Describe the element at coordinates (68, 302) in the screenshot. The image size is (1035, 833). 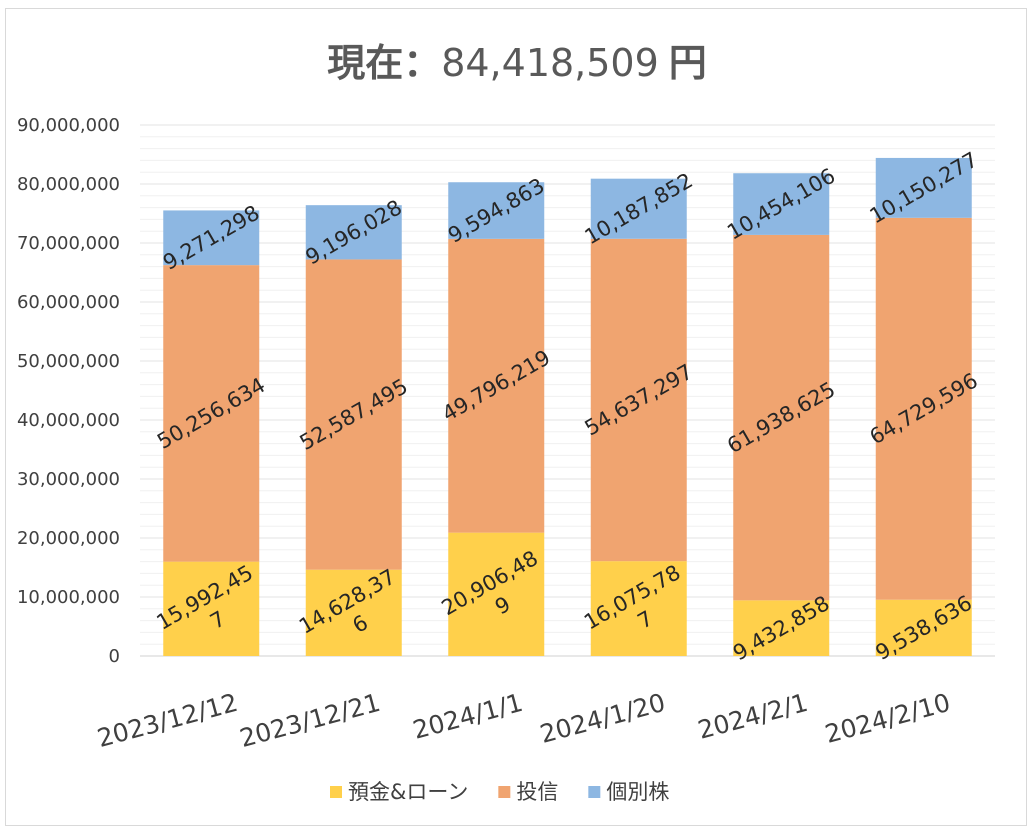
I see `y-tick-label: 60,000,000` at that location.